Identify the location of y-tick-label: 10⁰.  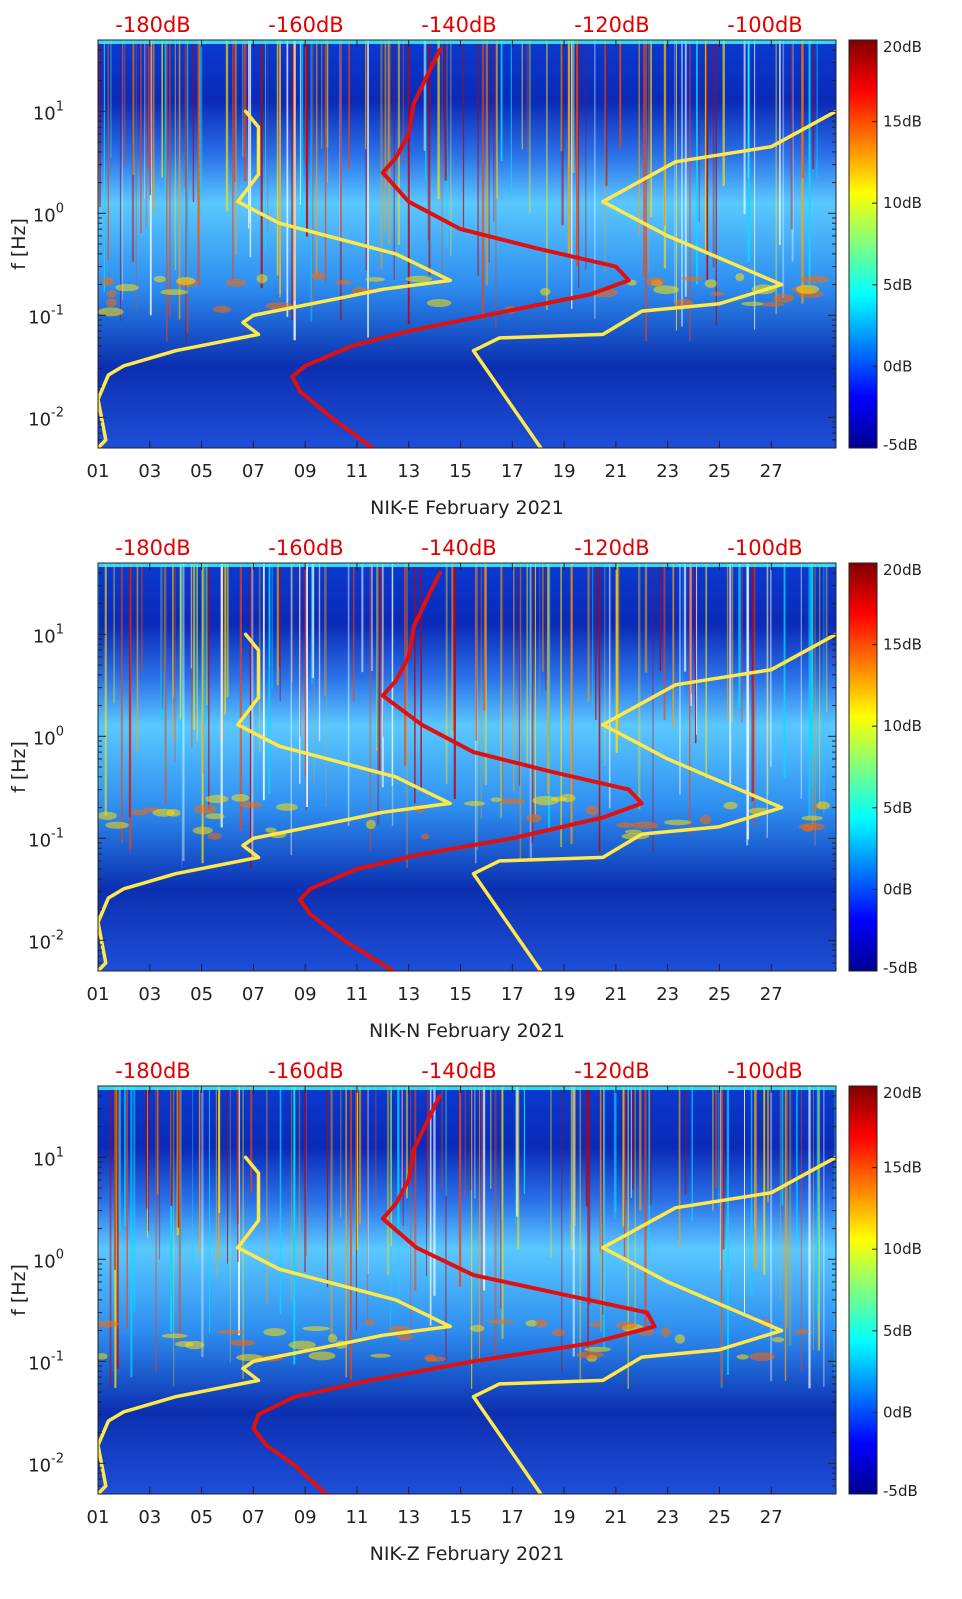
(48, 1259).